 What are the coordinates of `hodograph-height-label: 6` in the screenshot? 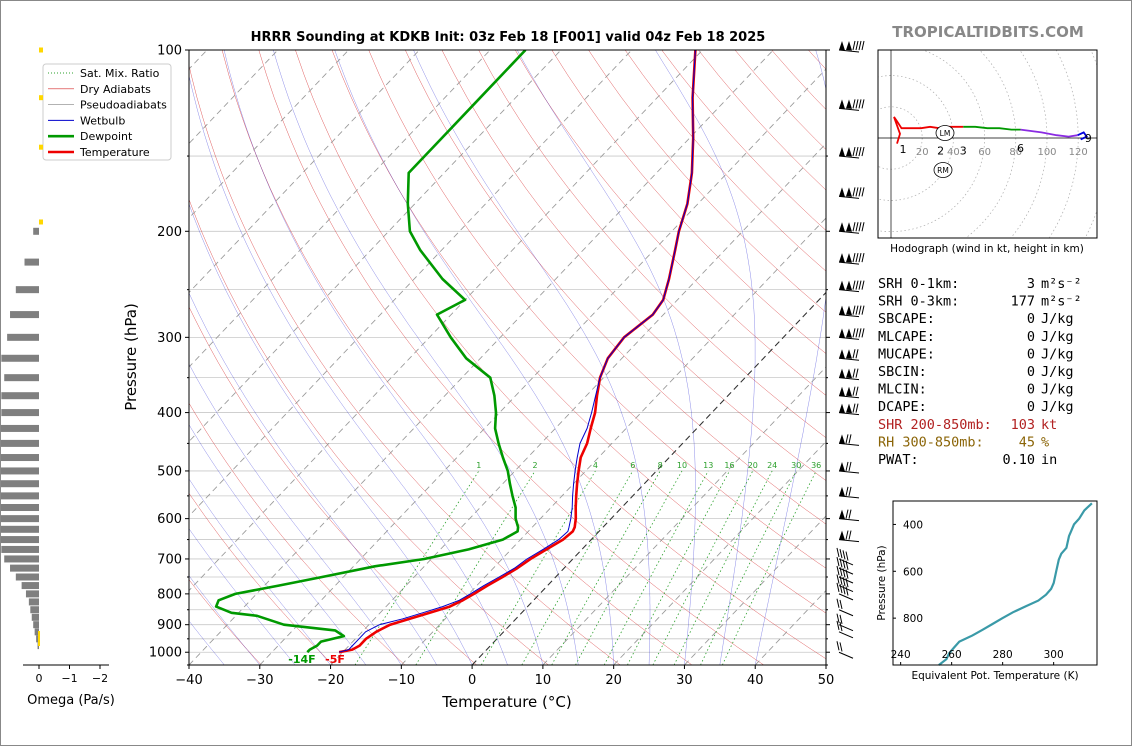 It's located at (1020, 148).